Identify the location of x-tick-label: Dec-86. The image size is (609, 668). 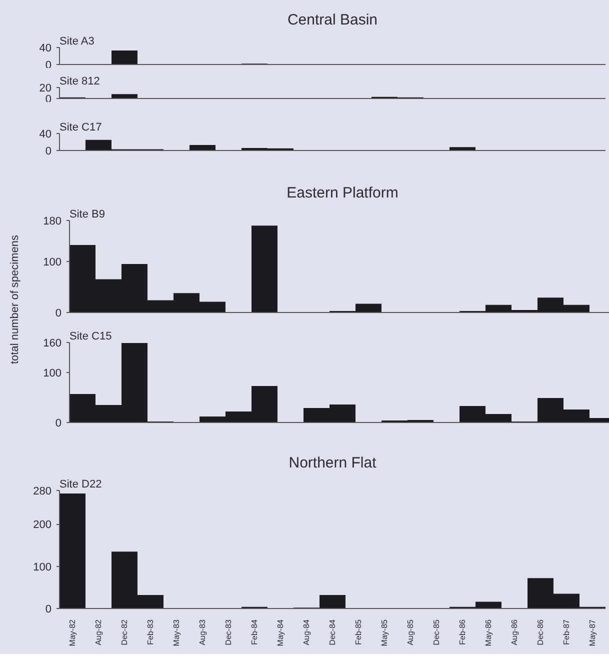
(540, 632).